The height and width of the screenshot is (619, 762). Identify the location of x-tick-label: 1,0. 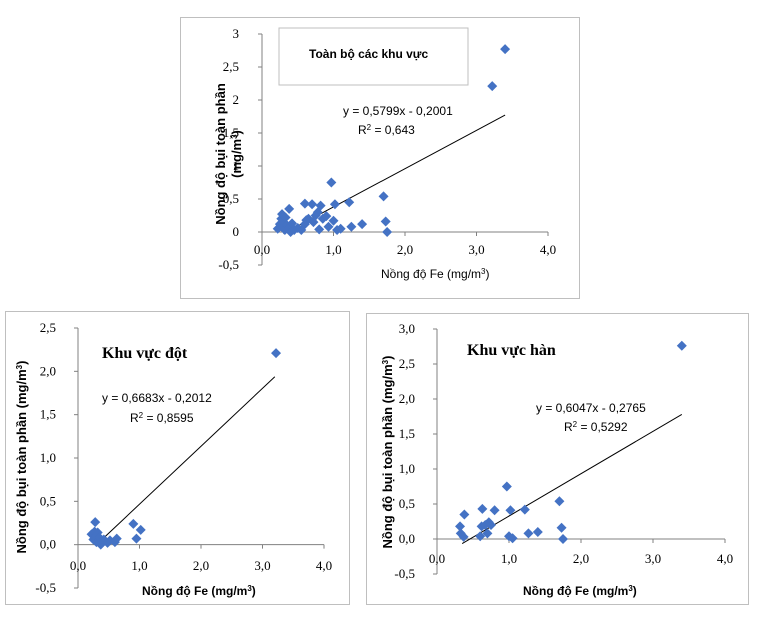
(333, 249).